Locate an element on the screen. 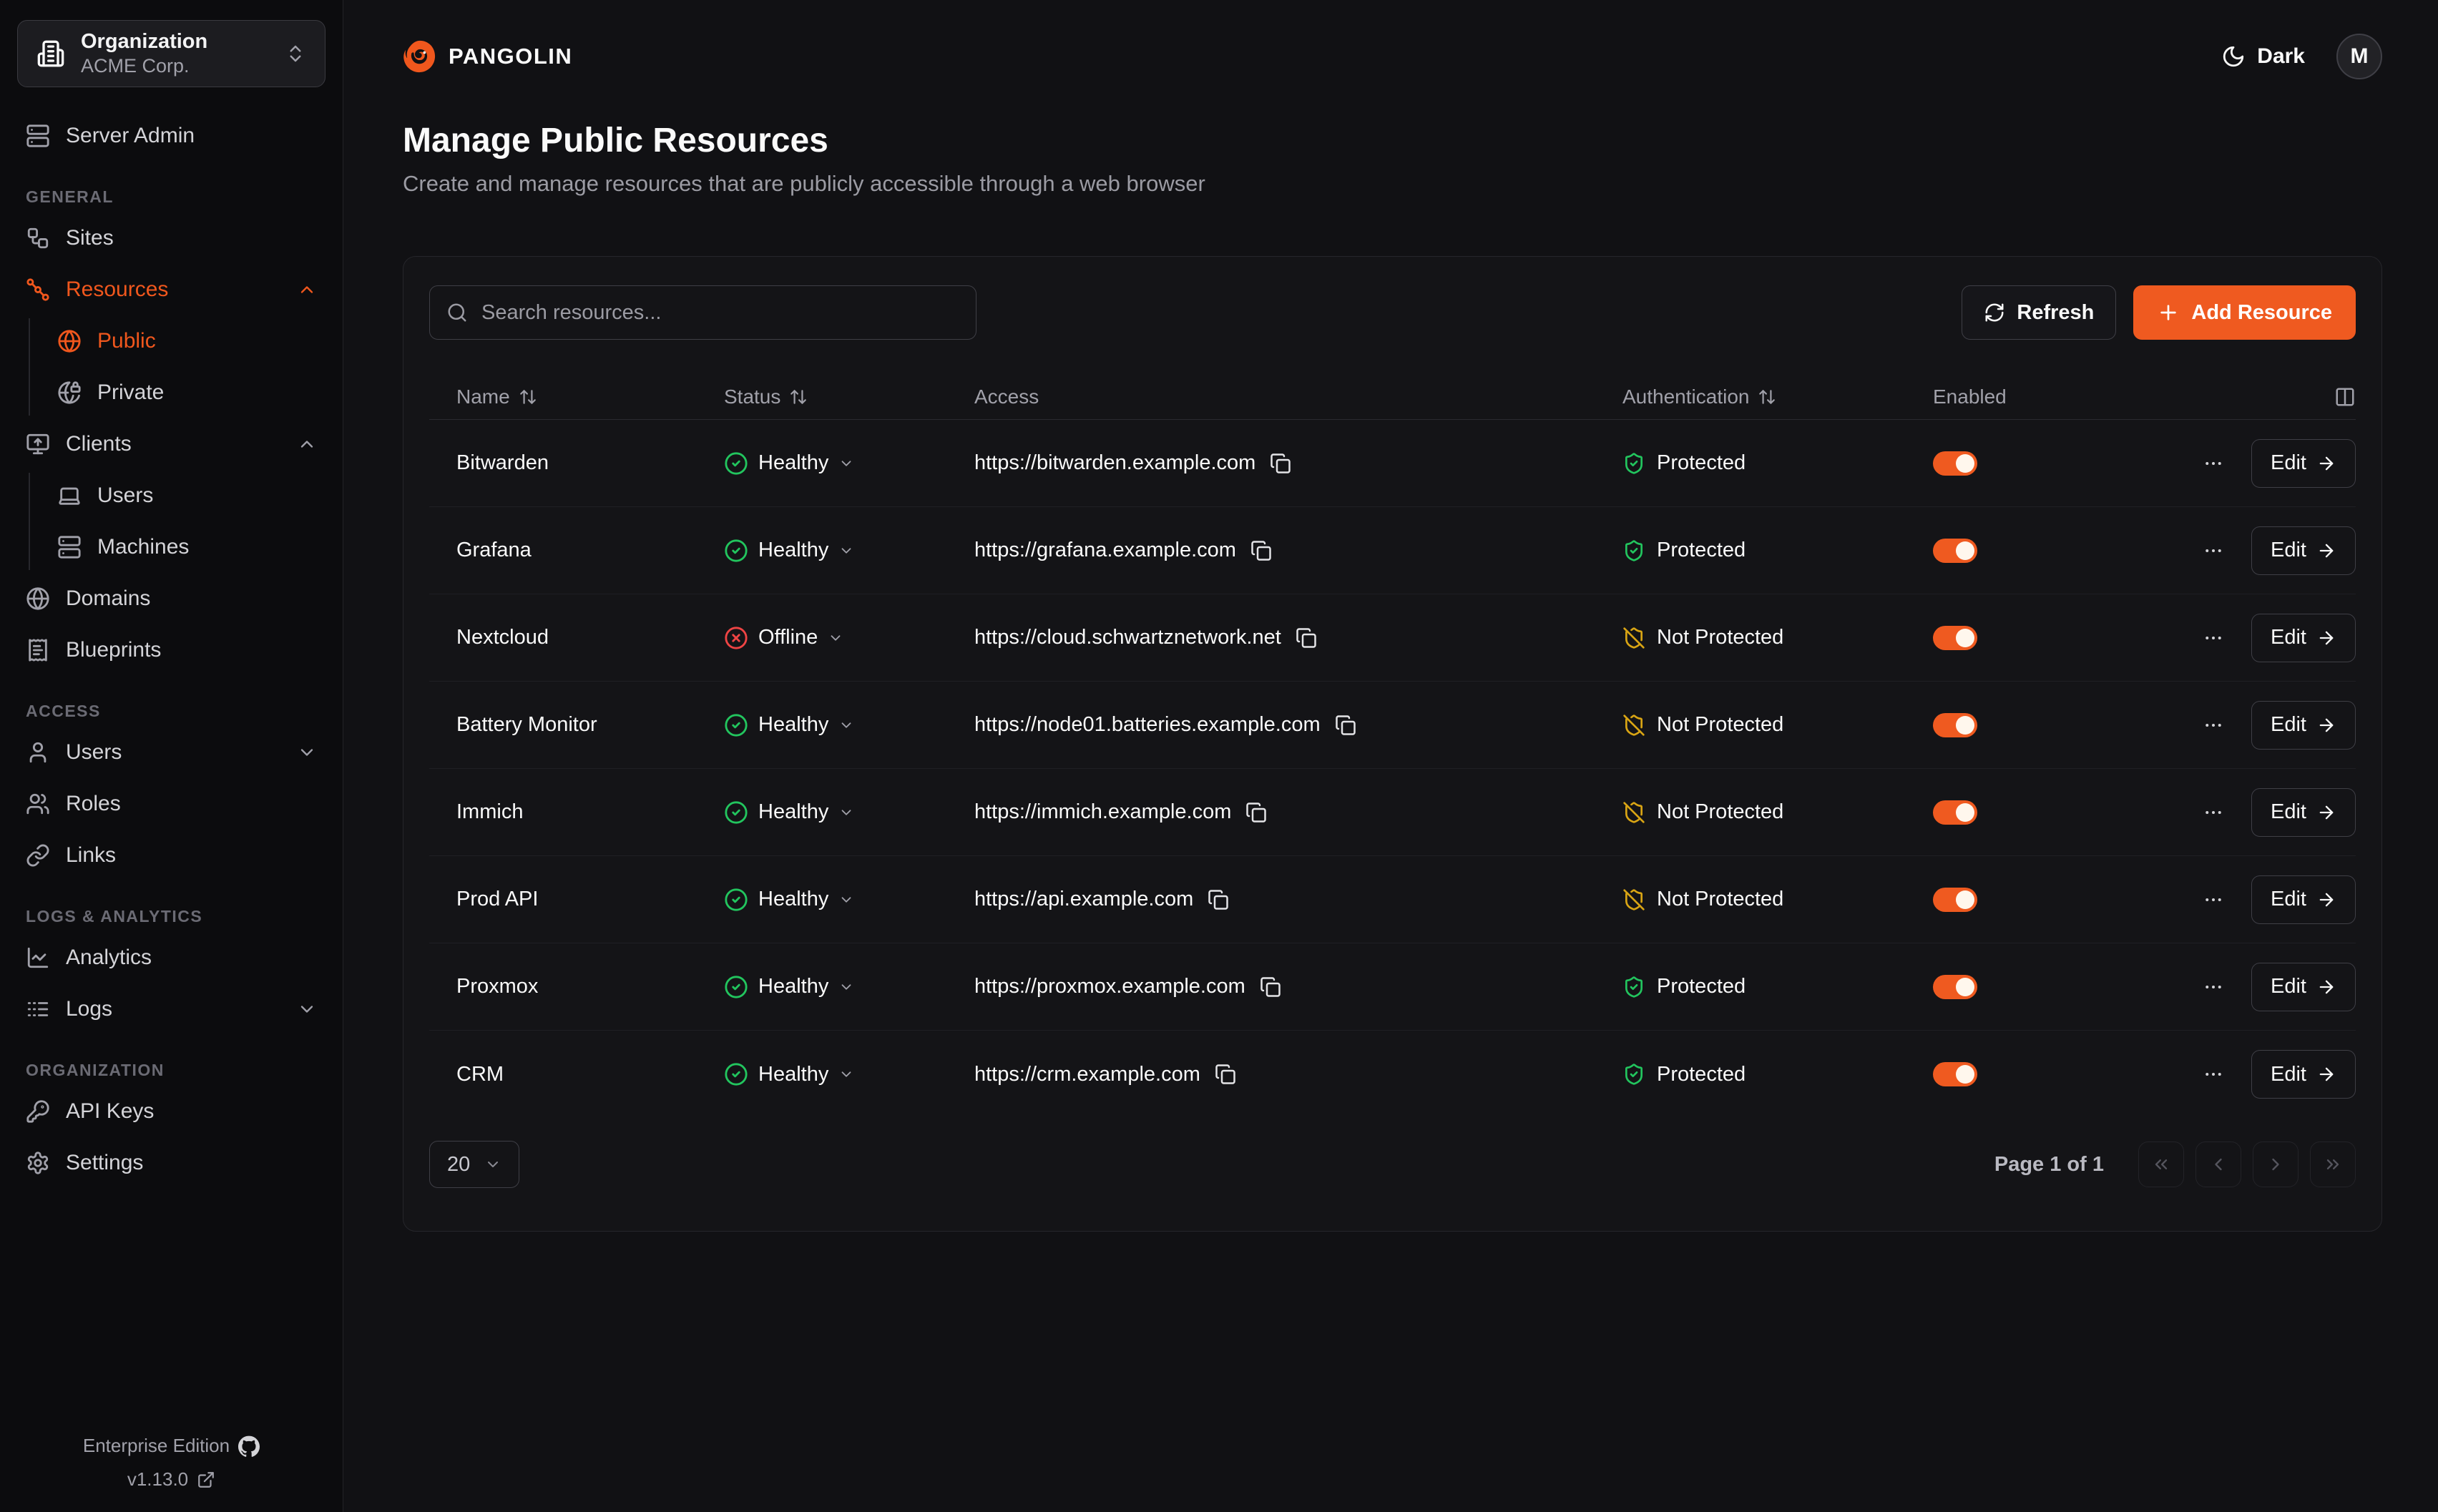 The height and width of the screenshot is (1512, 2438). search-input is located at coordinates (702, 312).